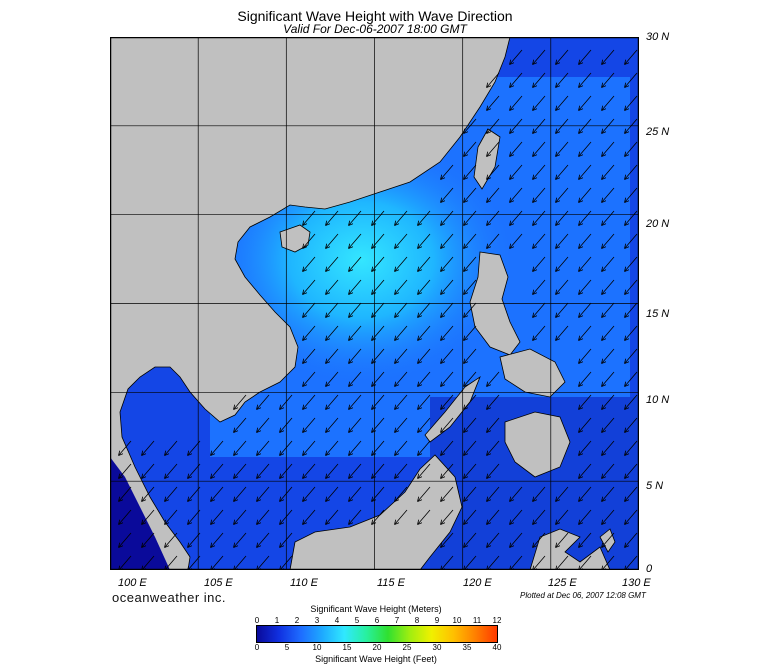  Describe the element at coordinates (304, 583) in the screenshot. I see `lon-label-110e: 110 E` at that location.